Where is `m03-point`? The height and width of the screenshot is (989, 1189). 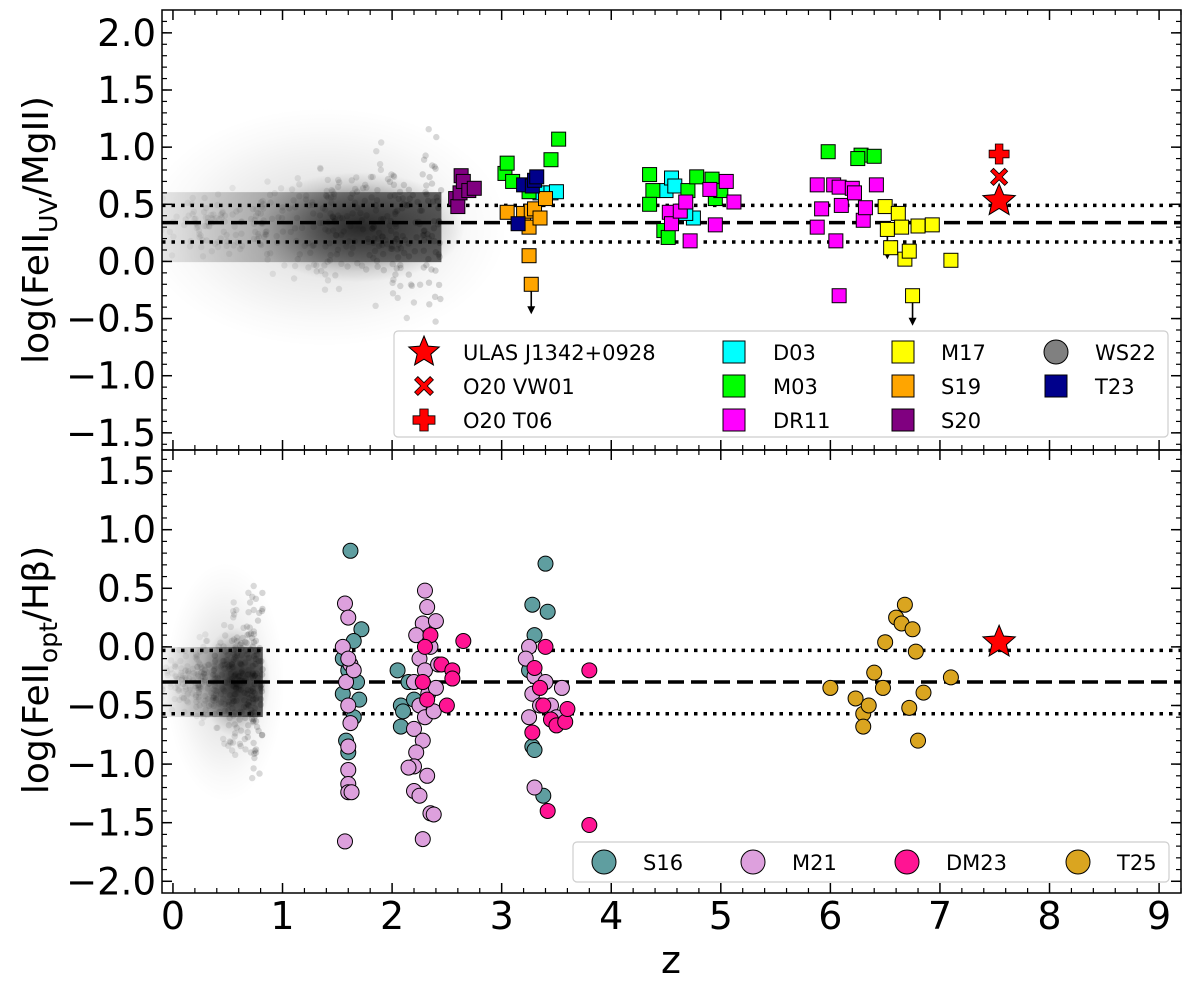 m03-point is located at coordinates (650, 204).